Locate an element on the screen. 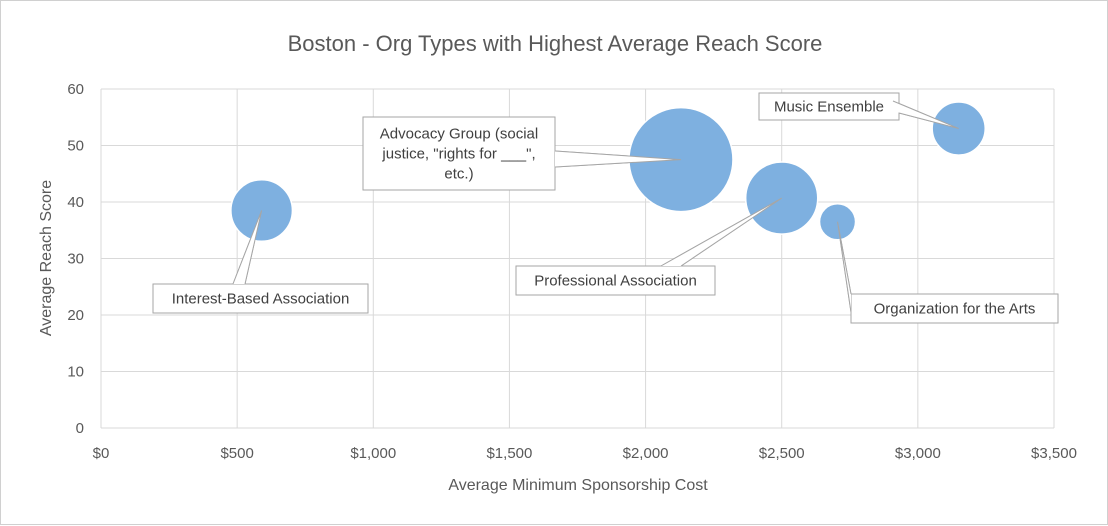 Image resolution: width=1108 pixels, height=526 pixels. y-axis-ticks: 0 10 20 30 40 50 60 is located at coordinates (75, 259).